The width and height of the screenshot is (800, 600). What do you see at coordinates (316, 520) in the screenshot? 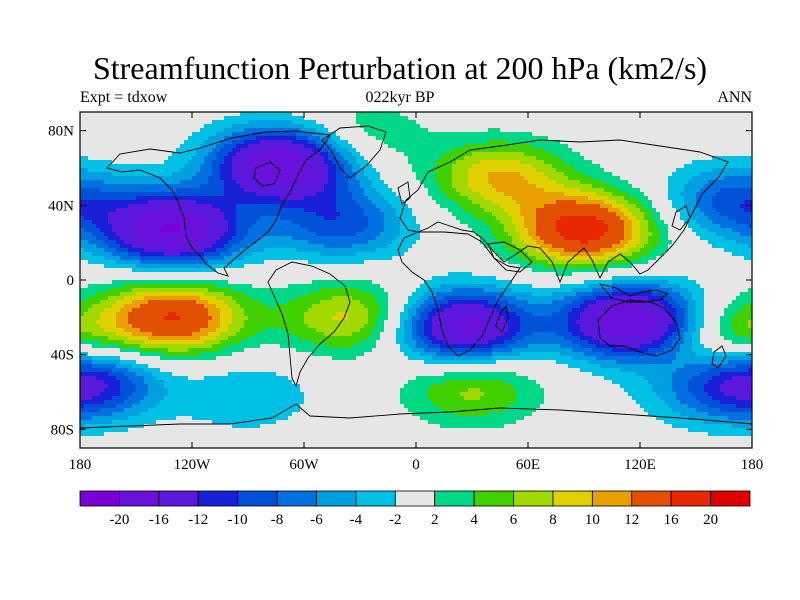
I see `colorbar-label: -6` at bounding box center [316, 520].